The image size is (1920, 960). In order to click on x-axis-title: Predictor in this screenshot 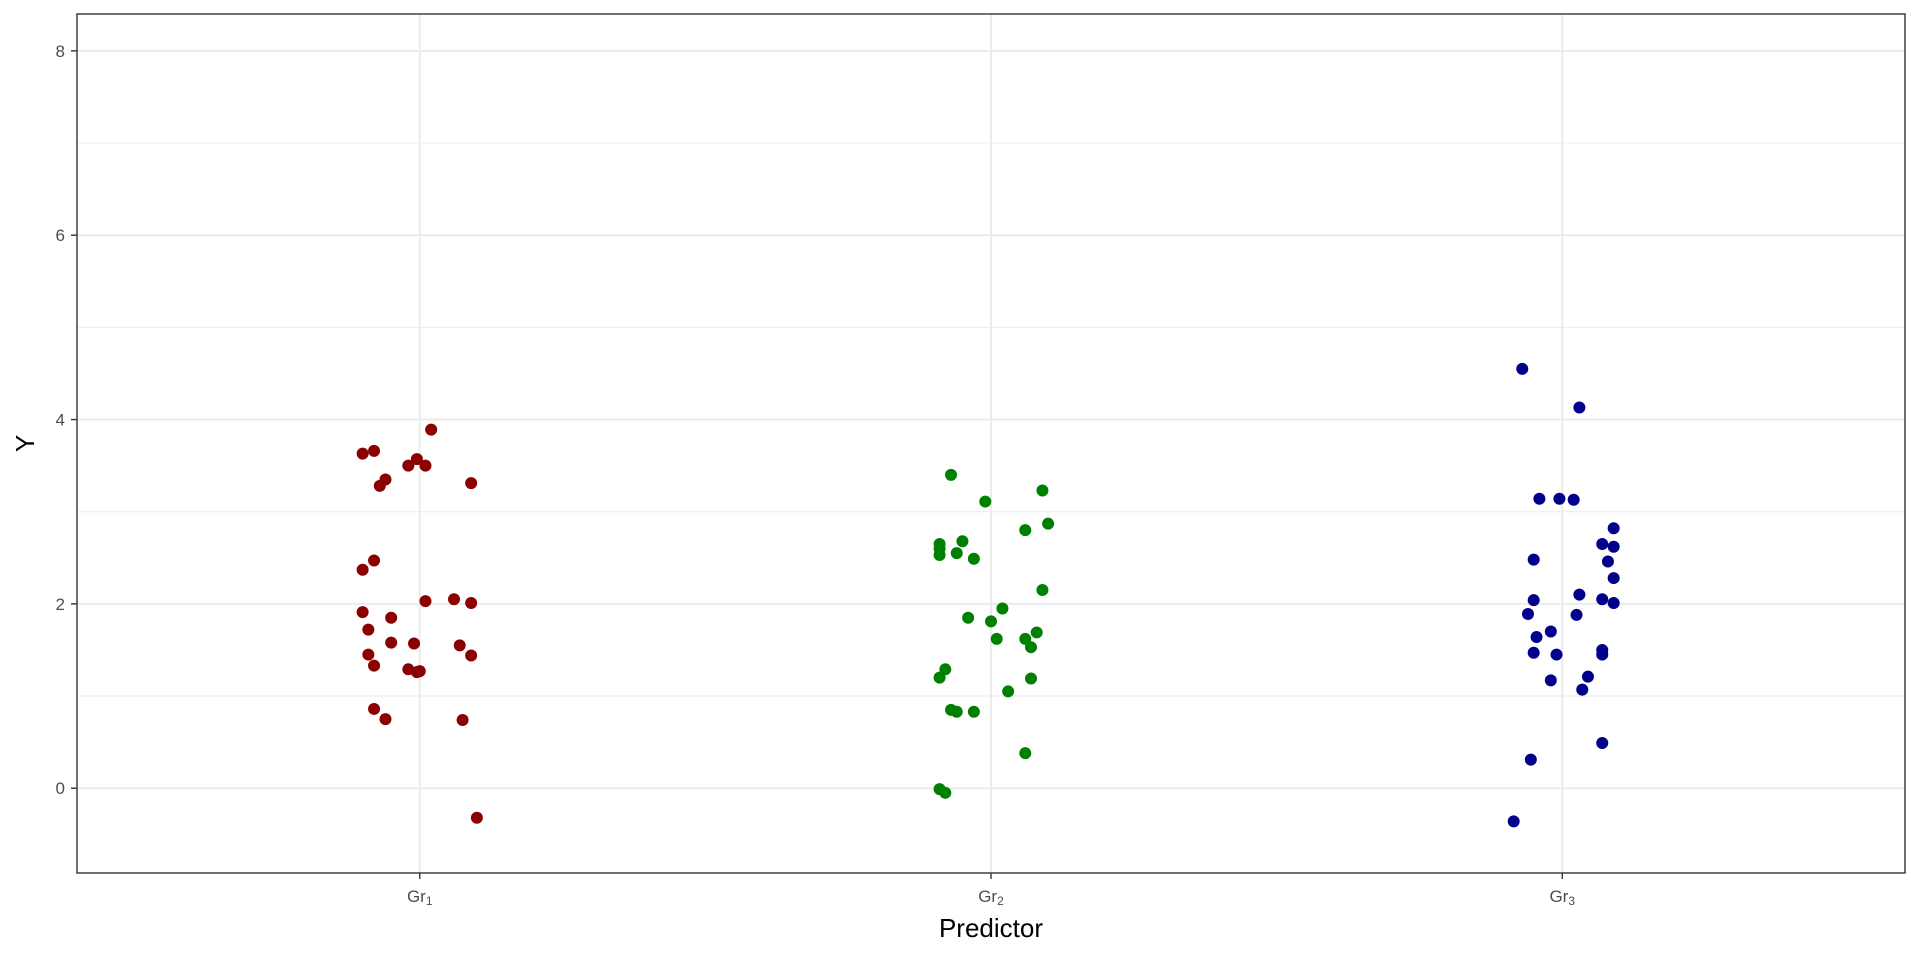, I will do `click(991, 928)`.